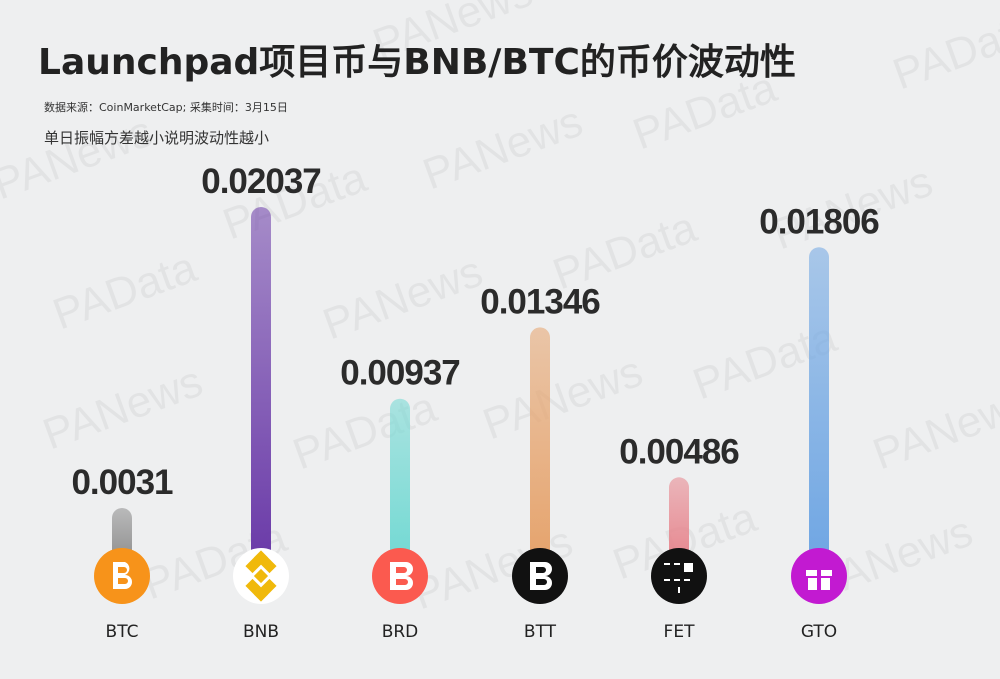 This screenshot has width=1000, height=679. Describe the element at coordinates (166, 107) in the screenshot. I see `source: 数据来源：CoinMarketCap; 采集时间：3月15日` at that location.